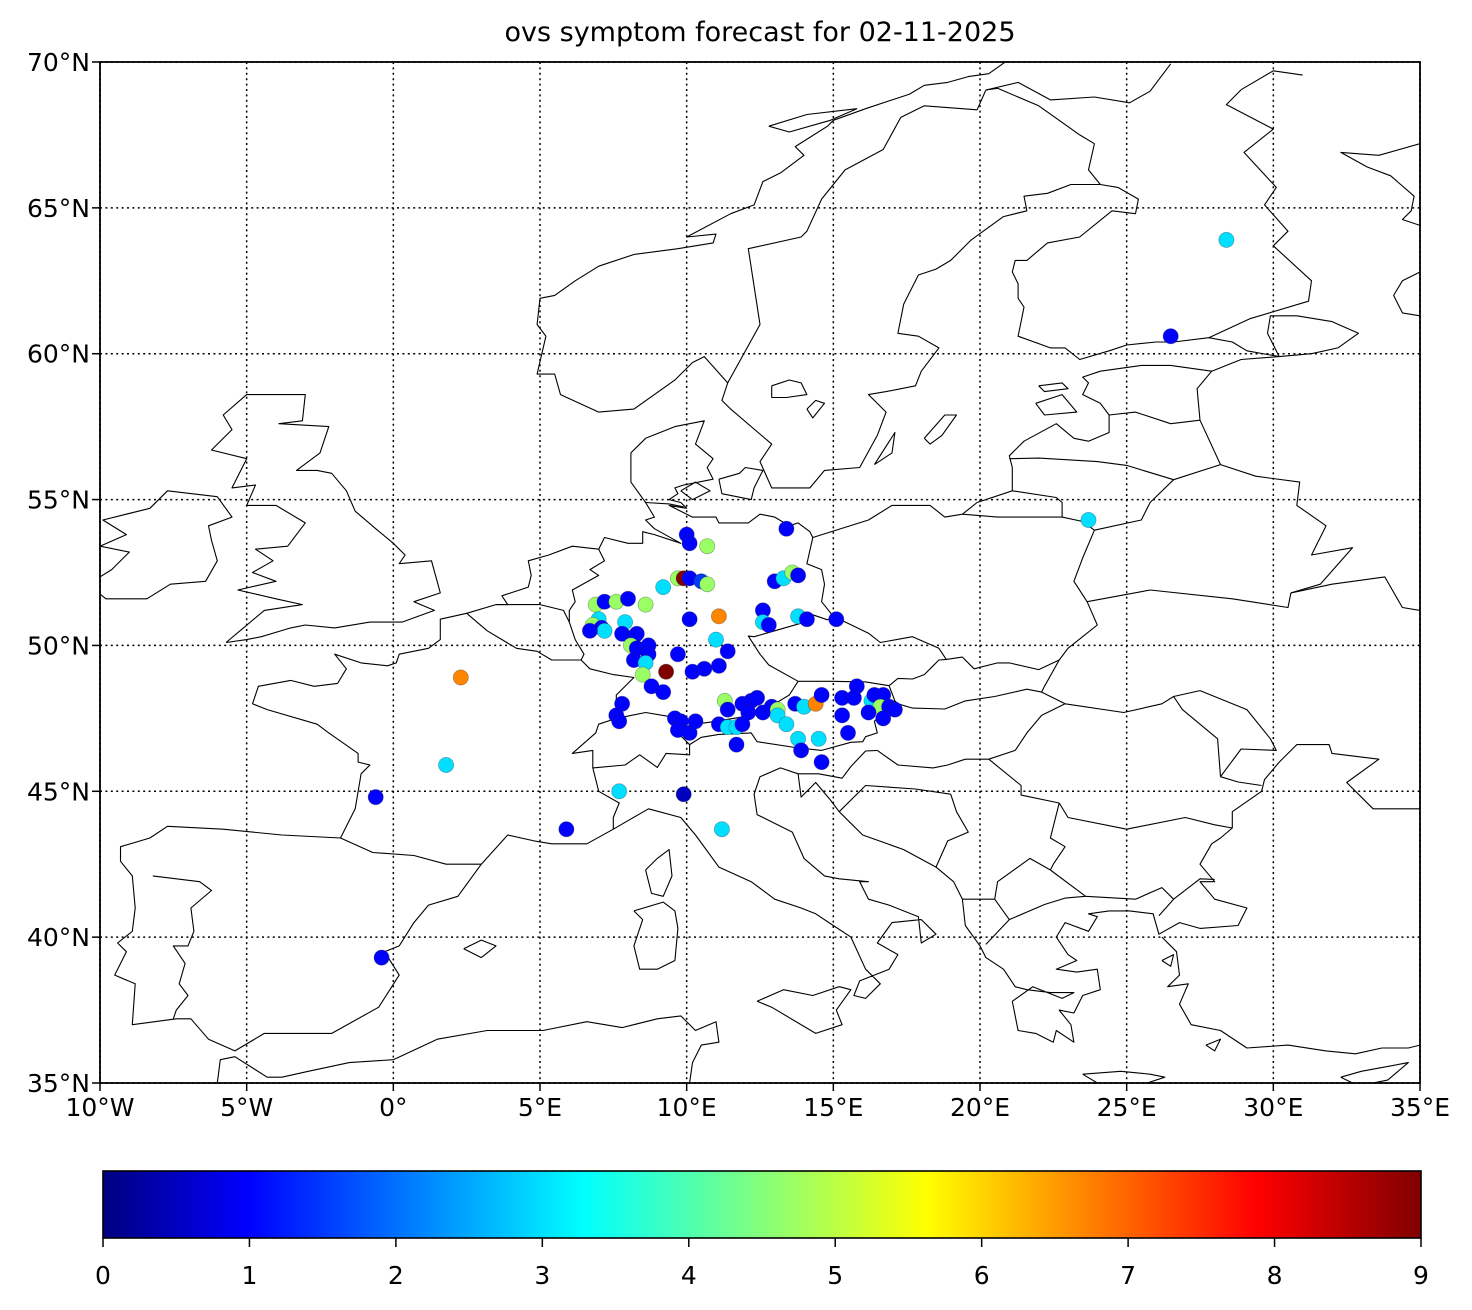 The height and width of the screenshot is (1310, 1472). What do you see at coordinates (396, 1275) in the screenshot?
I see `colorbar-tick-label: 2` at bounding box center [396, 1275].